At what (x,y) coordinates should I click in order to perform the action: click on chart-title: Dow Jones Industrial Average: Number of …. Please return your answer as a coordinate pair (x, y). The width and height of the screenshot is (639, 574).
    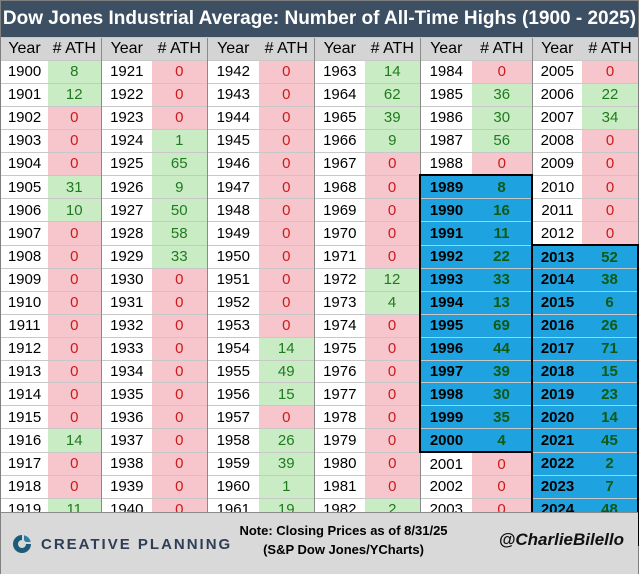
    Looking at the image, I should click on (319, 19).